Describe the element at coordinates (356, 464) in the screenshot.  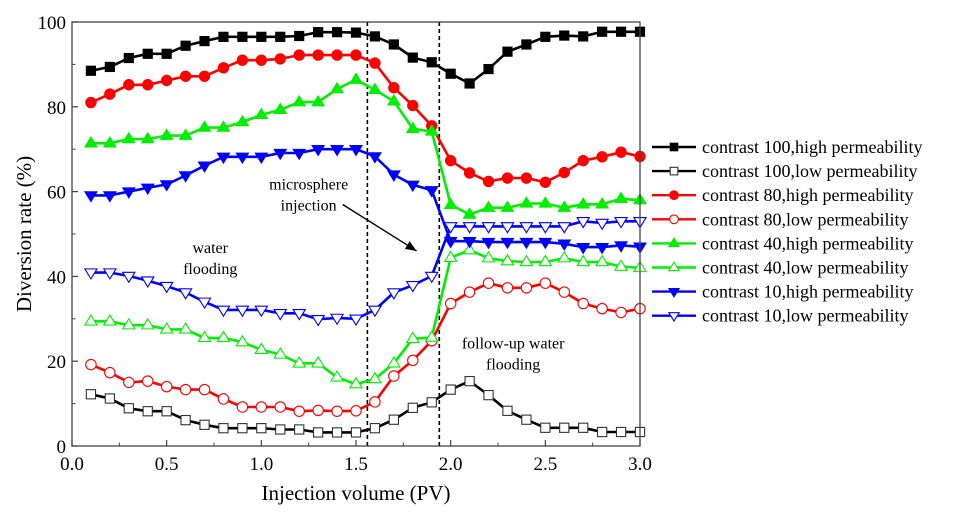
I see `x-tick-label: 1.5` at that location.